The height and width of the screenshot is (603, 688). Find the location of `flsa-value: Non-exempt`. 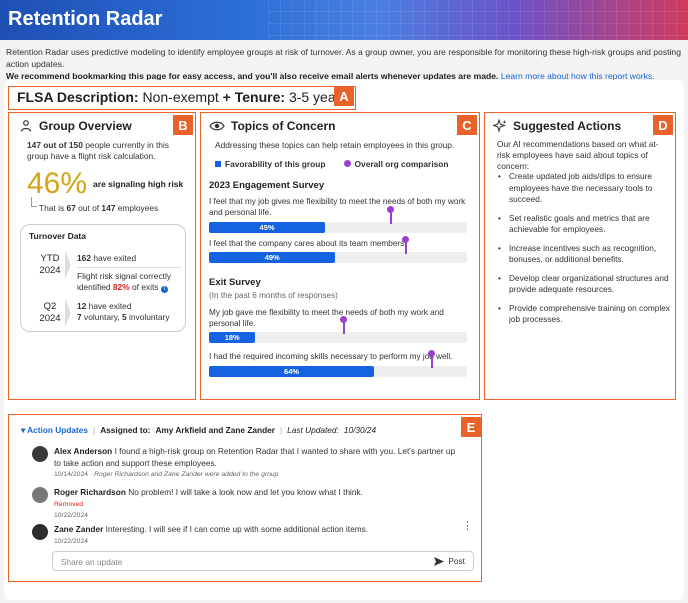

flsa-value: Non-exempt is located at coordinates (180, 97).